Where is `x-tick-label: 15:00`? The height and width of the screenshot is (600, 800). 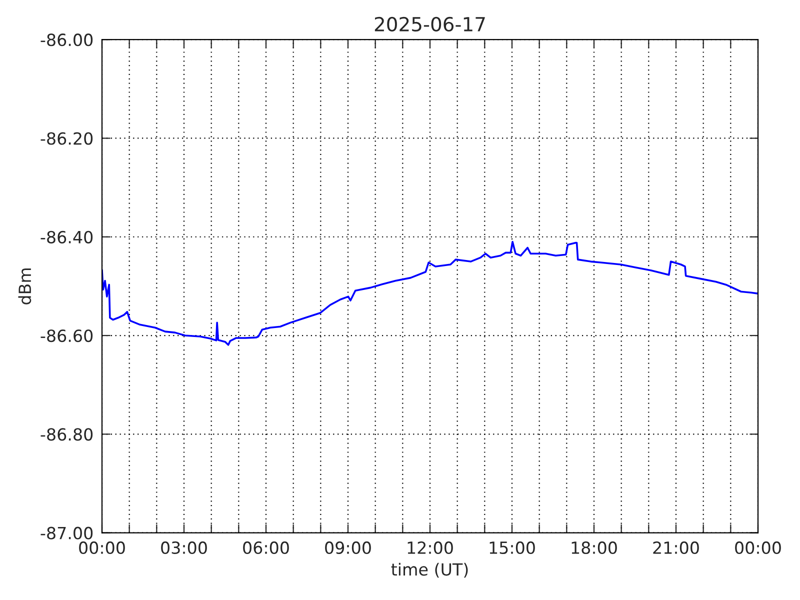 x-tick-label: 15:00 is located at coordinates (512, 547).